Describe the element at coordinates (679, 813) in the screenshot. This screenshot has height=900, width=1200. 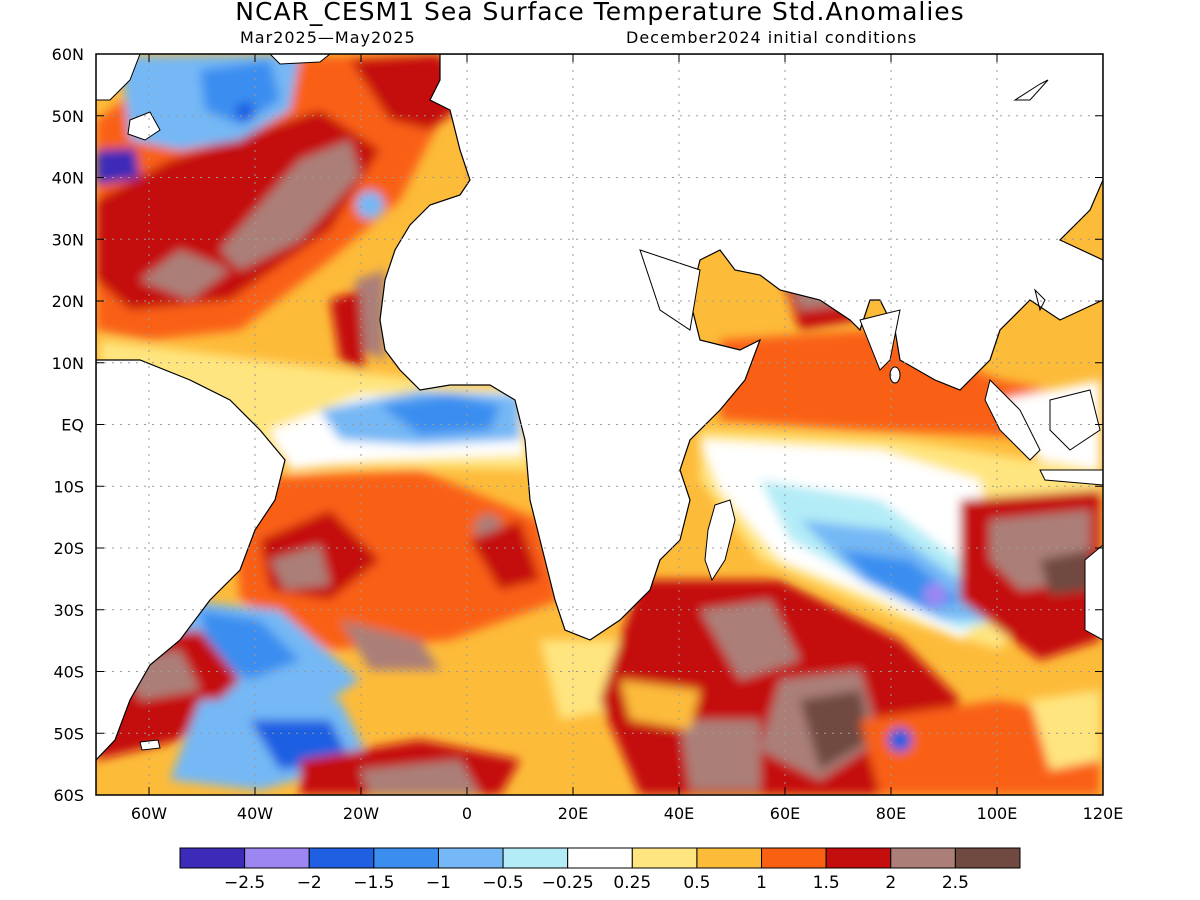
I see `longitude-label: 40E` at that location.